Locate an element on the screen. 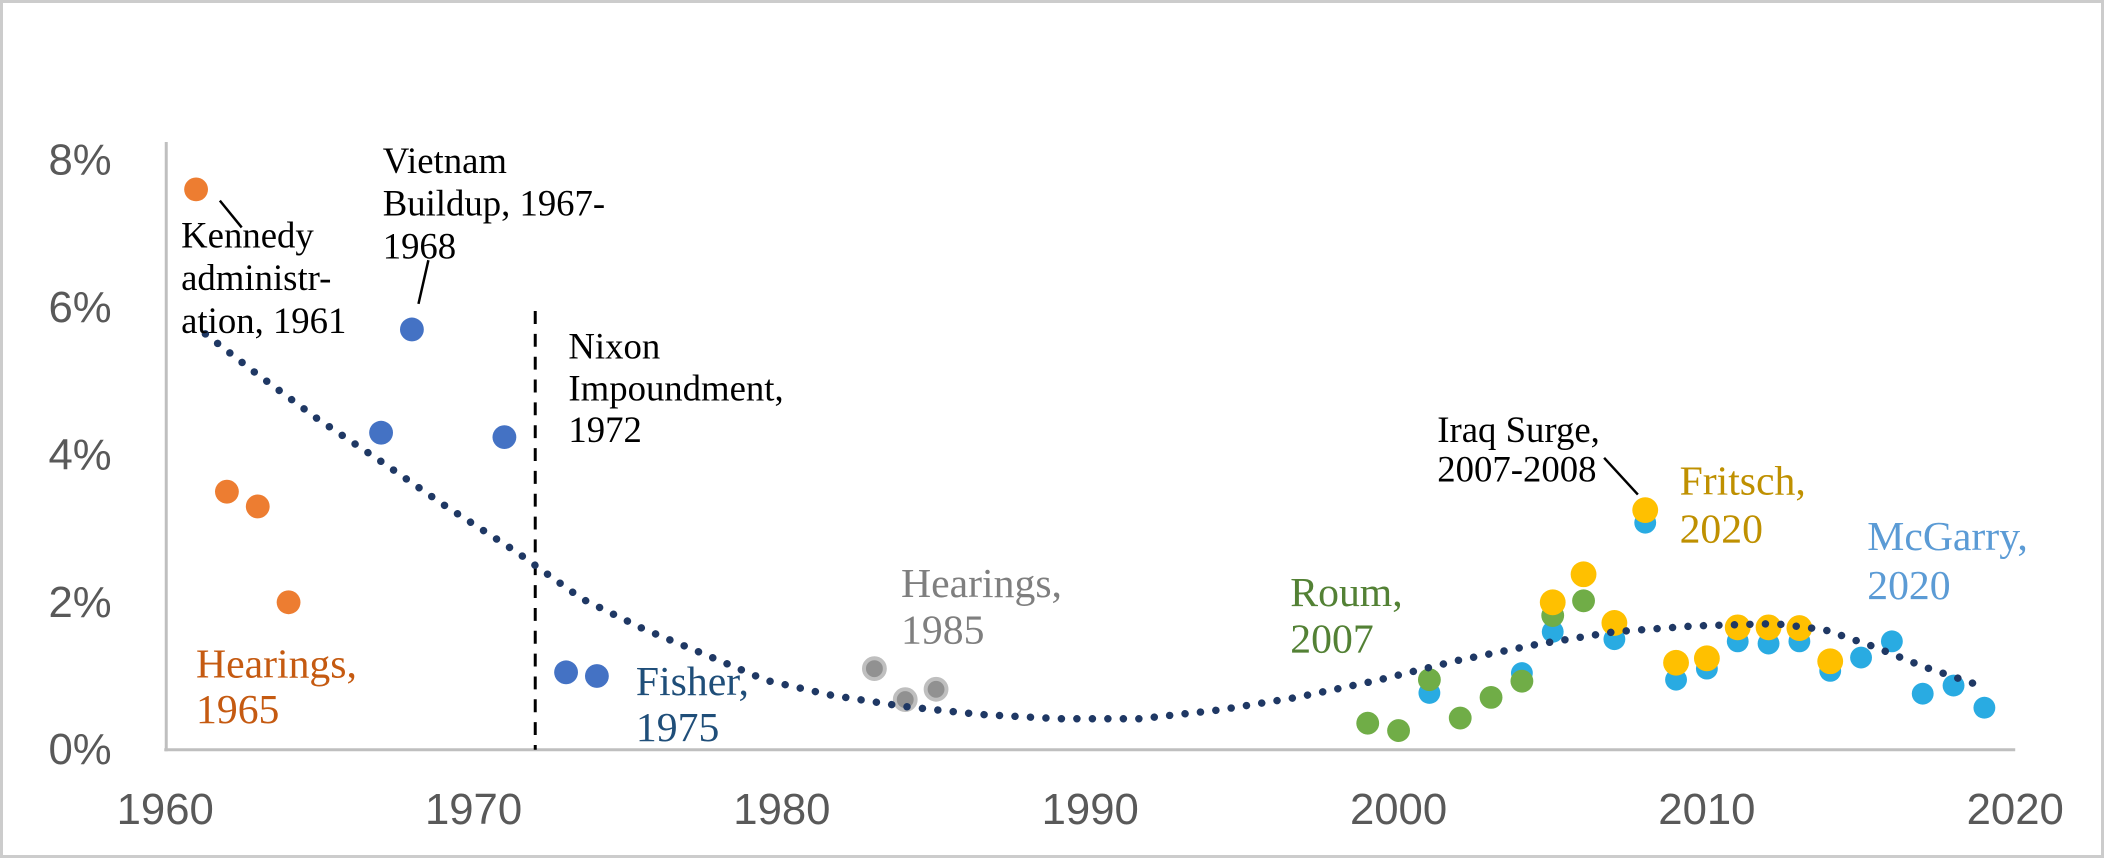 Image resolution: width=2104 pixels, height=858 pixels. annotation-line: Buildup, 1967- is located at coordinates (494, 202).